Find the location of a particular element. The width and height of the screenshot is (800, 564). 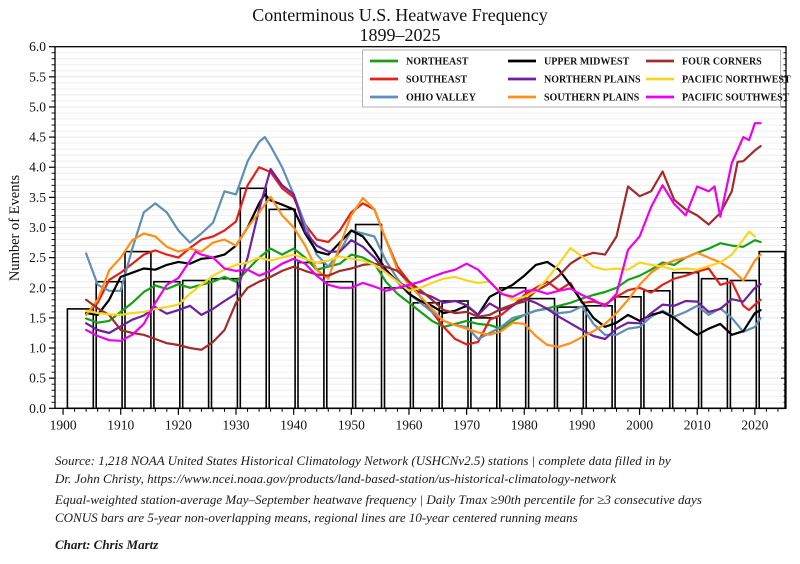

svg-text: 1960 is located at coordinates (408, 424).